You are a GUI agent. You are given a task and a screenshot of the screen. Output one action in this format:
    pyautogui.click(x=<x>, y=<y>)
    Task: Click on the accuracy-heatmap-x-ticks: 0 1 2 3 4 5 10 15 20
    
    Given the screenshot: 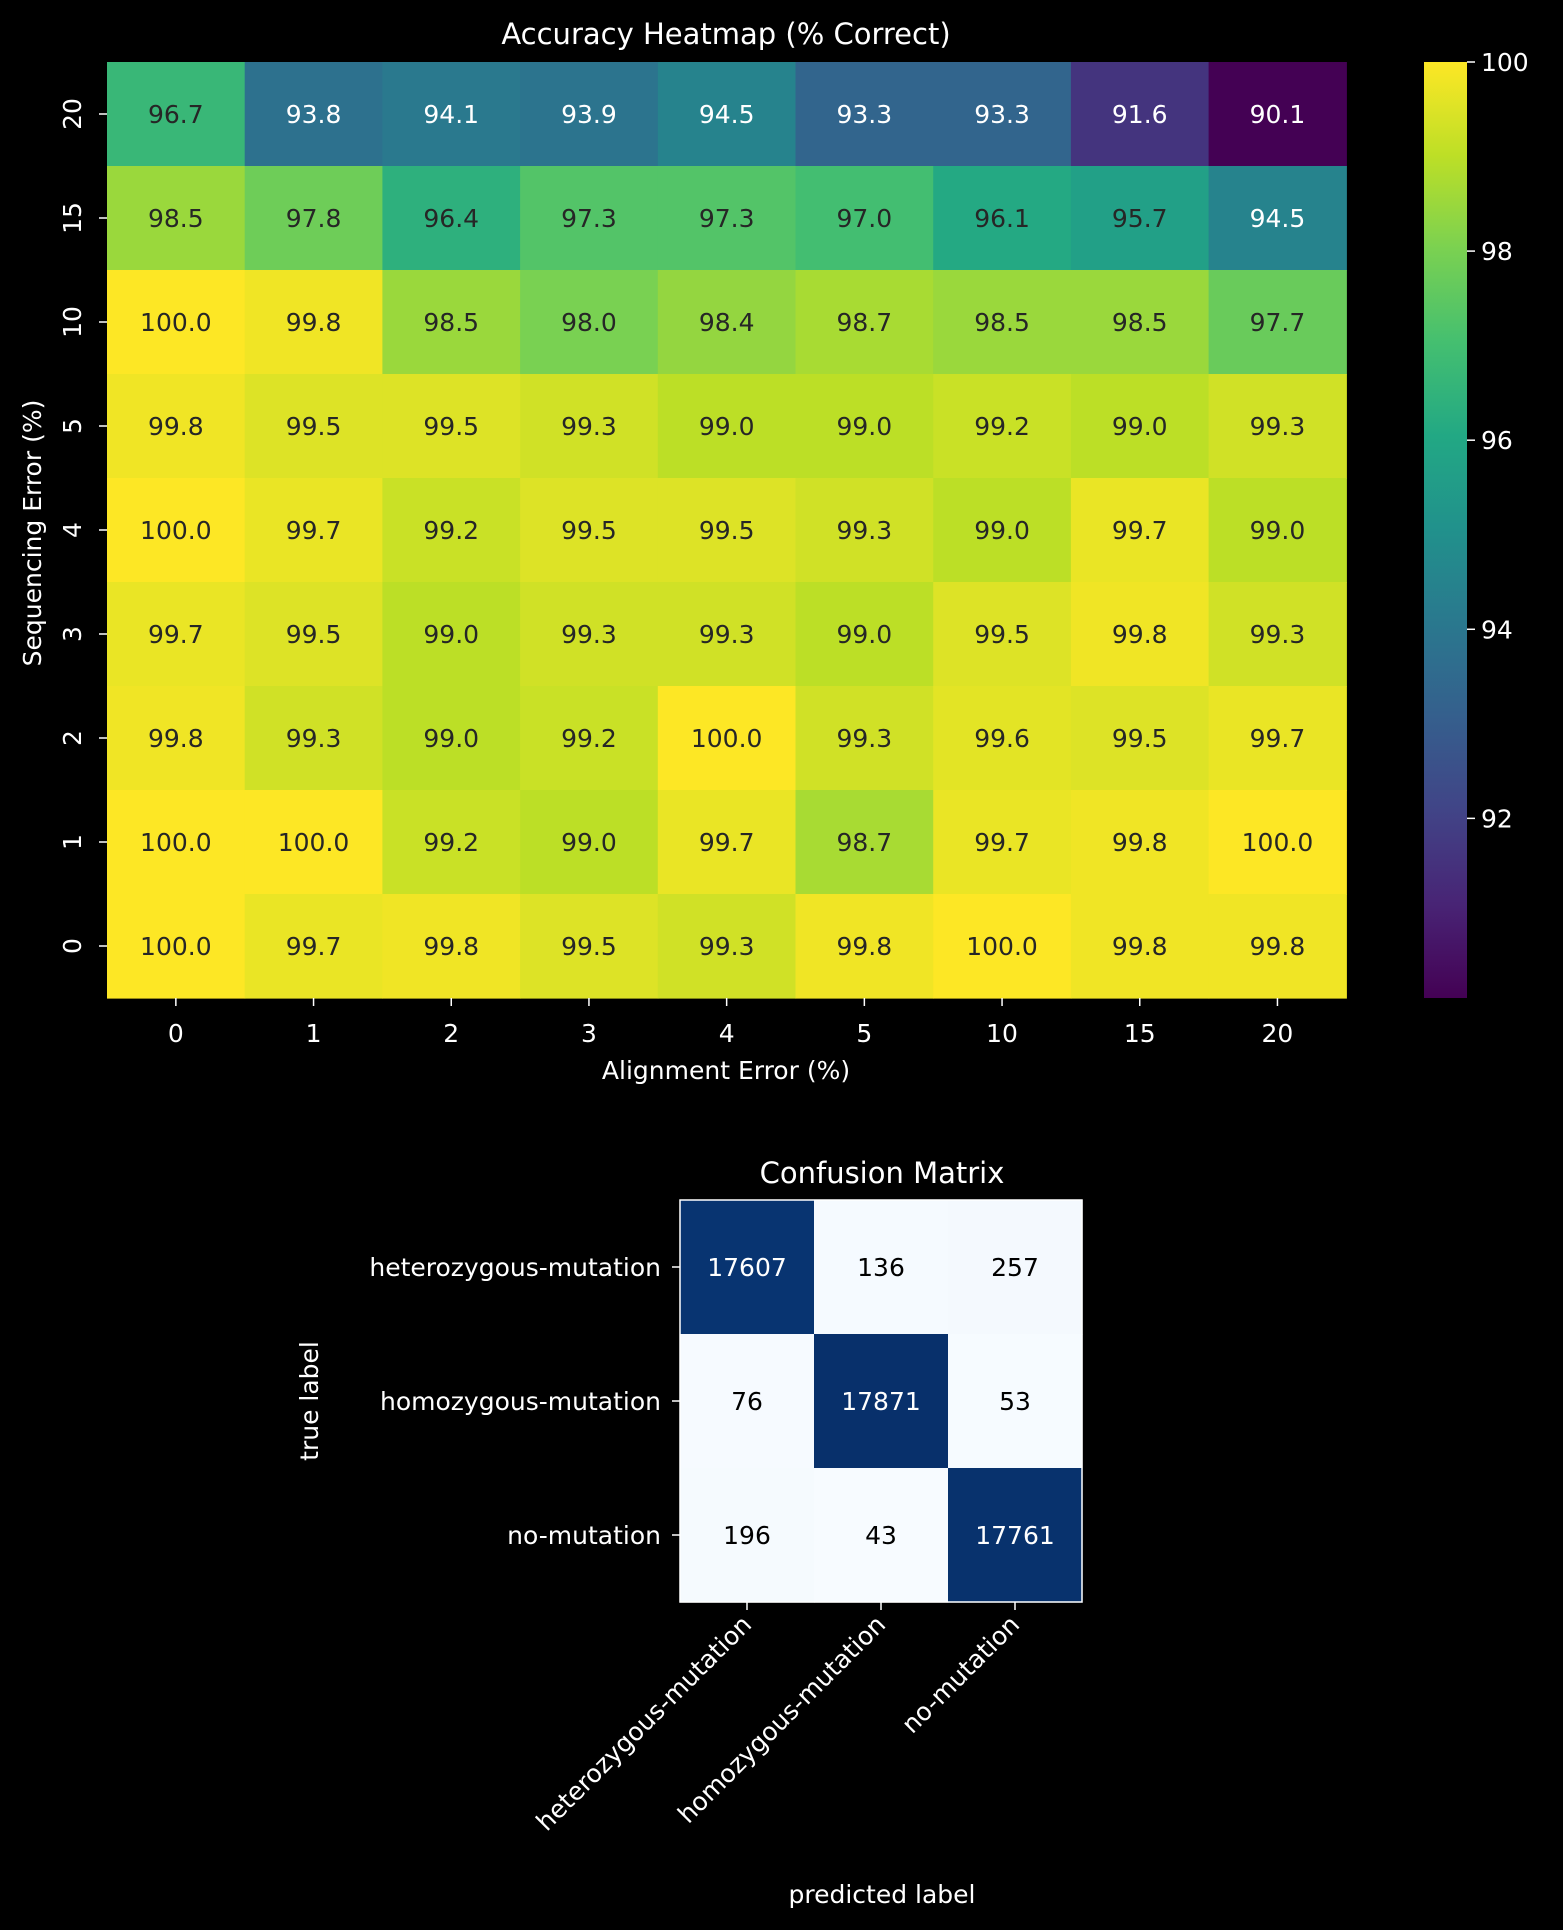 What is the action you would take?
    pyautogui.click(x=730, y=1023)
    